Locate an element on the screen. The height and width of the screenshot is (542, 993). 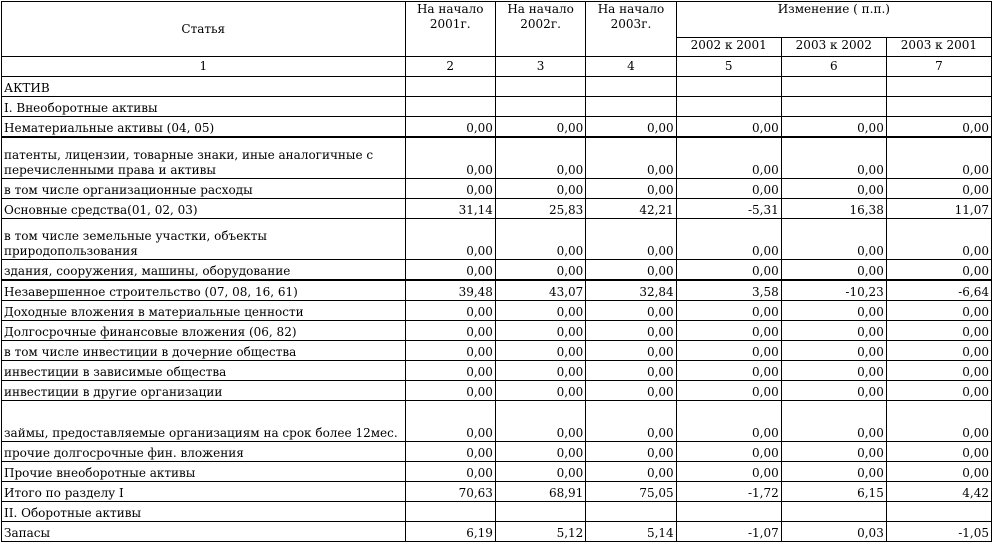
value-cell: -1,05 is located at coordinates (939, 531).